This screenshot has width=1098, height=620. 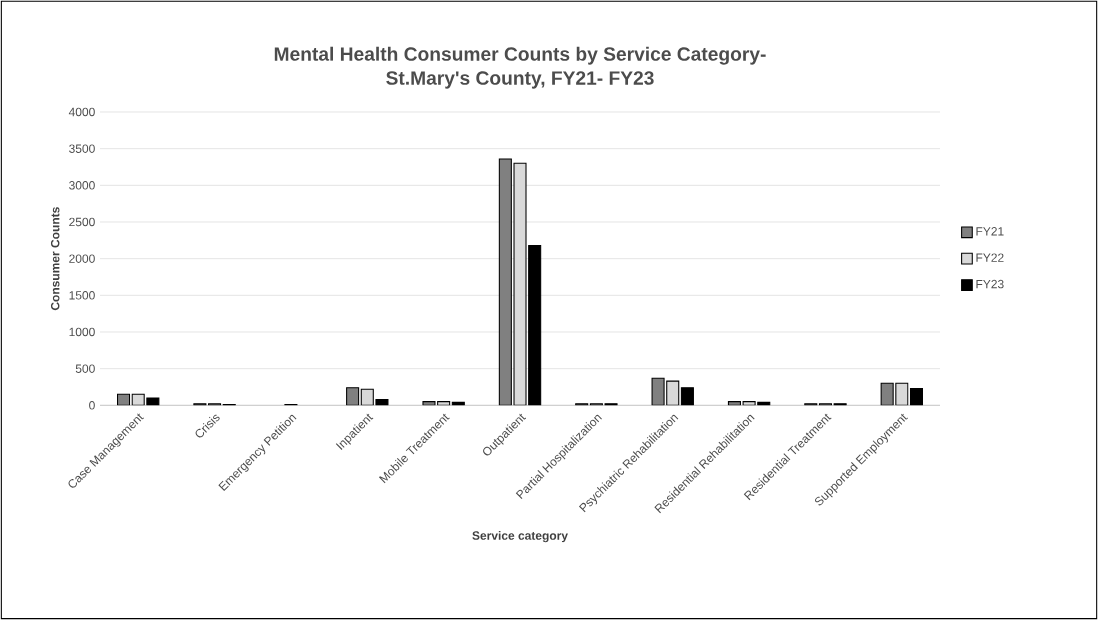 I want to click on y-tick-label: 1500, so click(x=82, y=295).